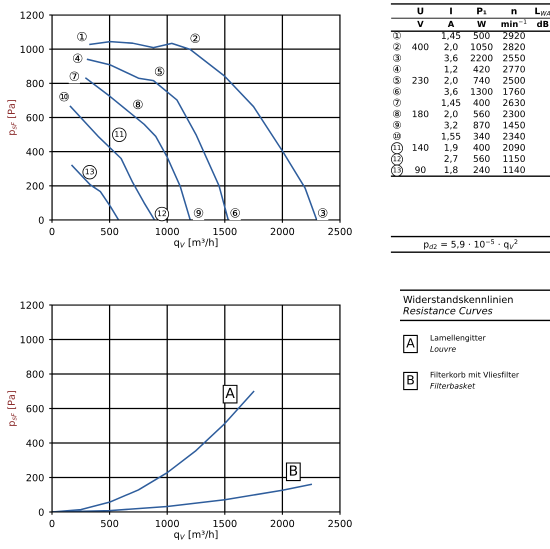 Image resolution: width=550 pixels, height=549 pixels. Describe the element at coordinates (482, 136) in the screenshot. I see `text: 340` at that location.